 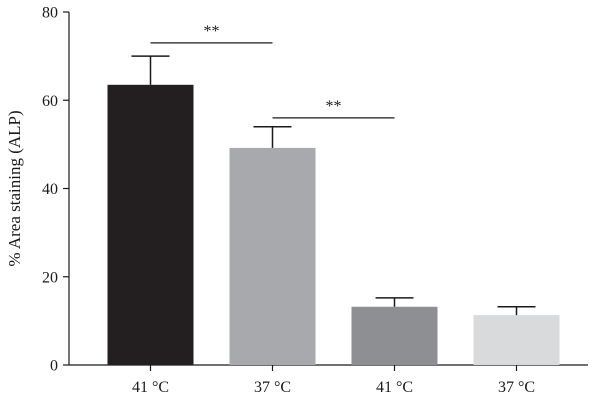 What do you see at coordinates (328, 380) in the screenshot?
I see `x-axis: 41 °C 37 °C 41 °C 37 °C` at bounding box center [328, 380].